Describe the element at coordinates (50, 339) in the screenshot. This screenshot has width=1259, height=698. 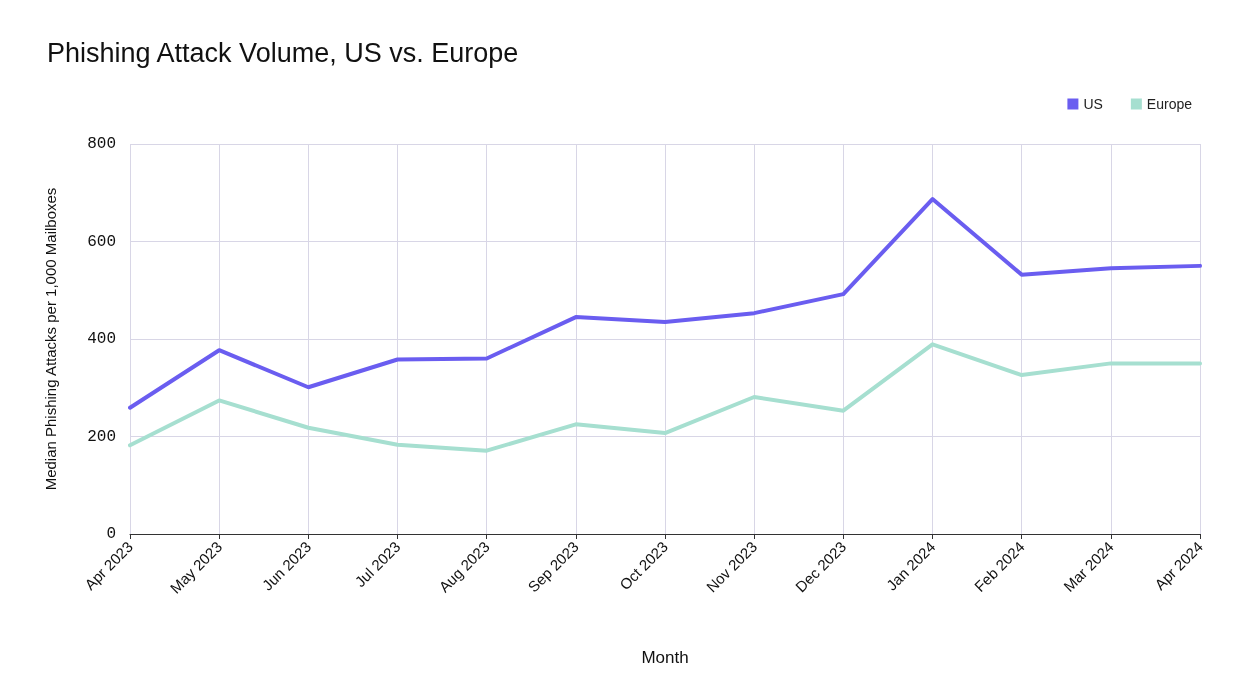
I see `y-axis-title: Median Phishing Attacks per 1,000 Mailboxes` at that location.